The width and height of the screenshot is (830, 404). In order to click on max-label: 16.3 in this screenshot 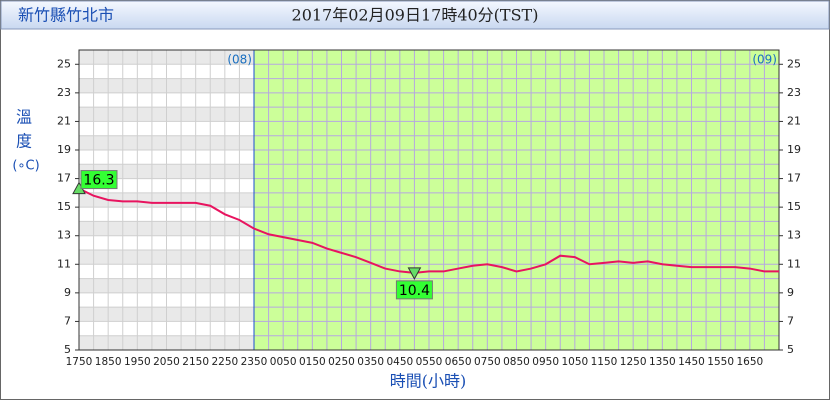, I will do `click(98, 181)`.